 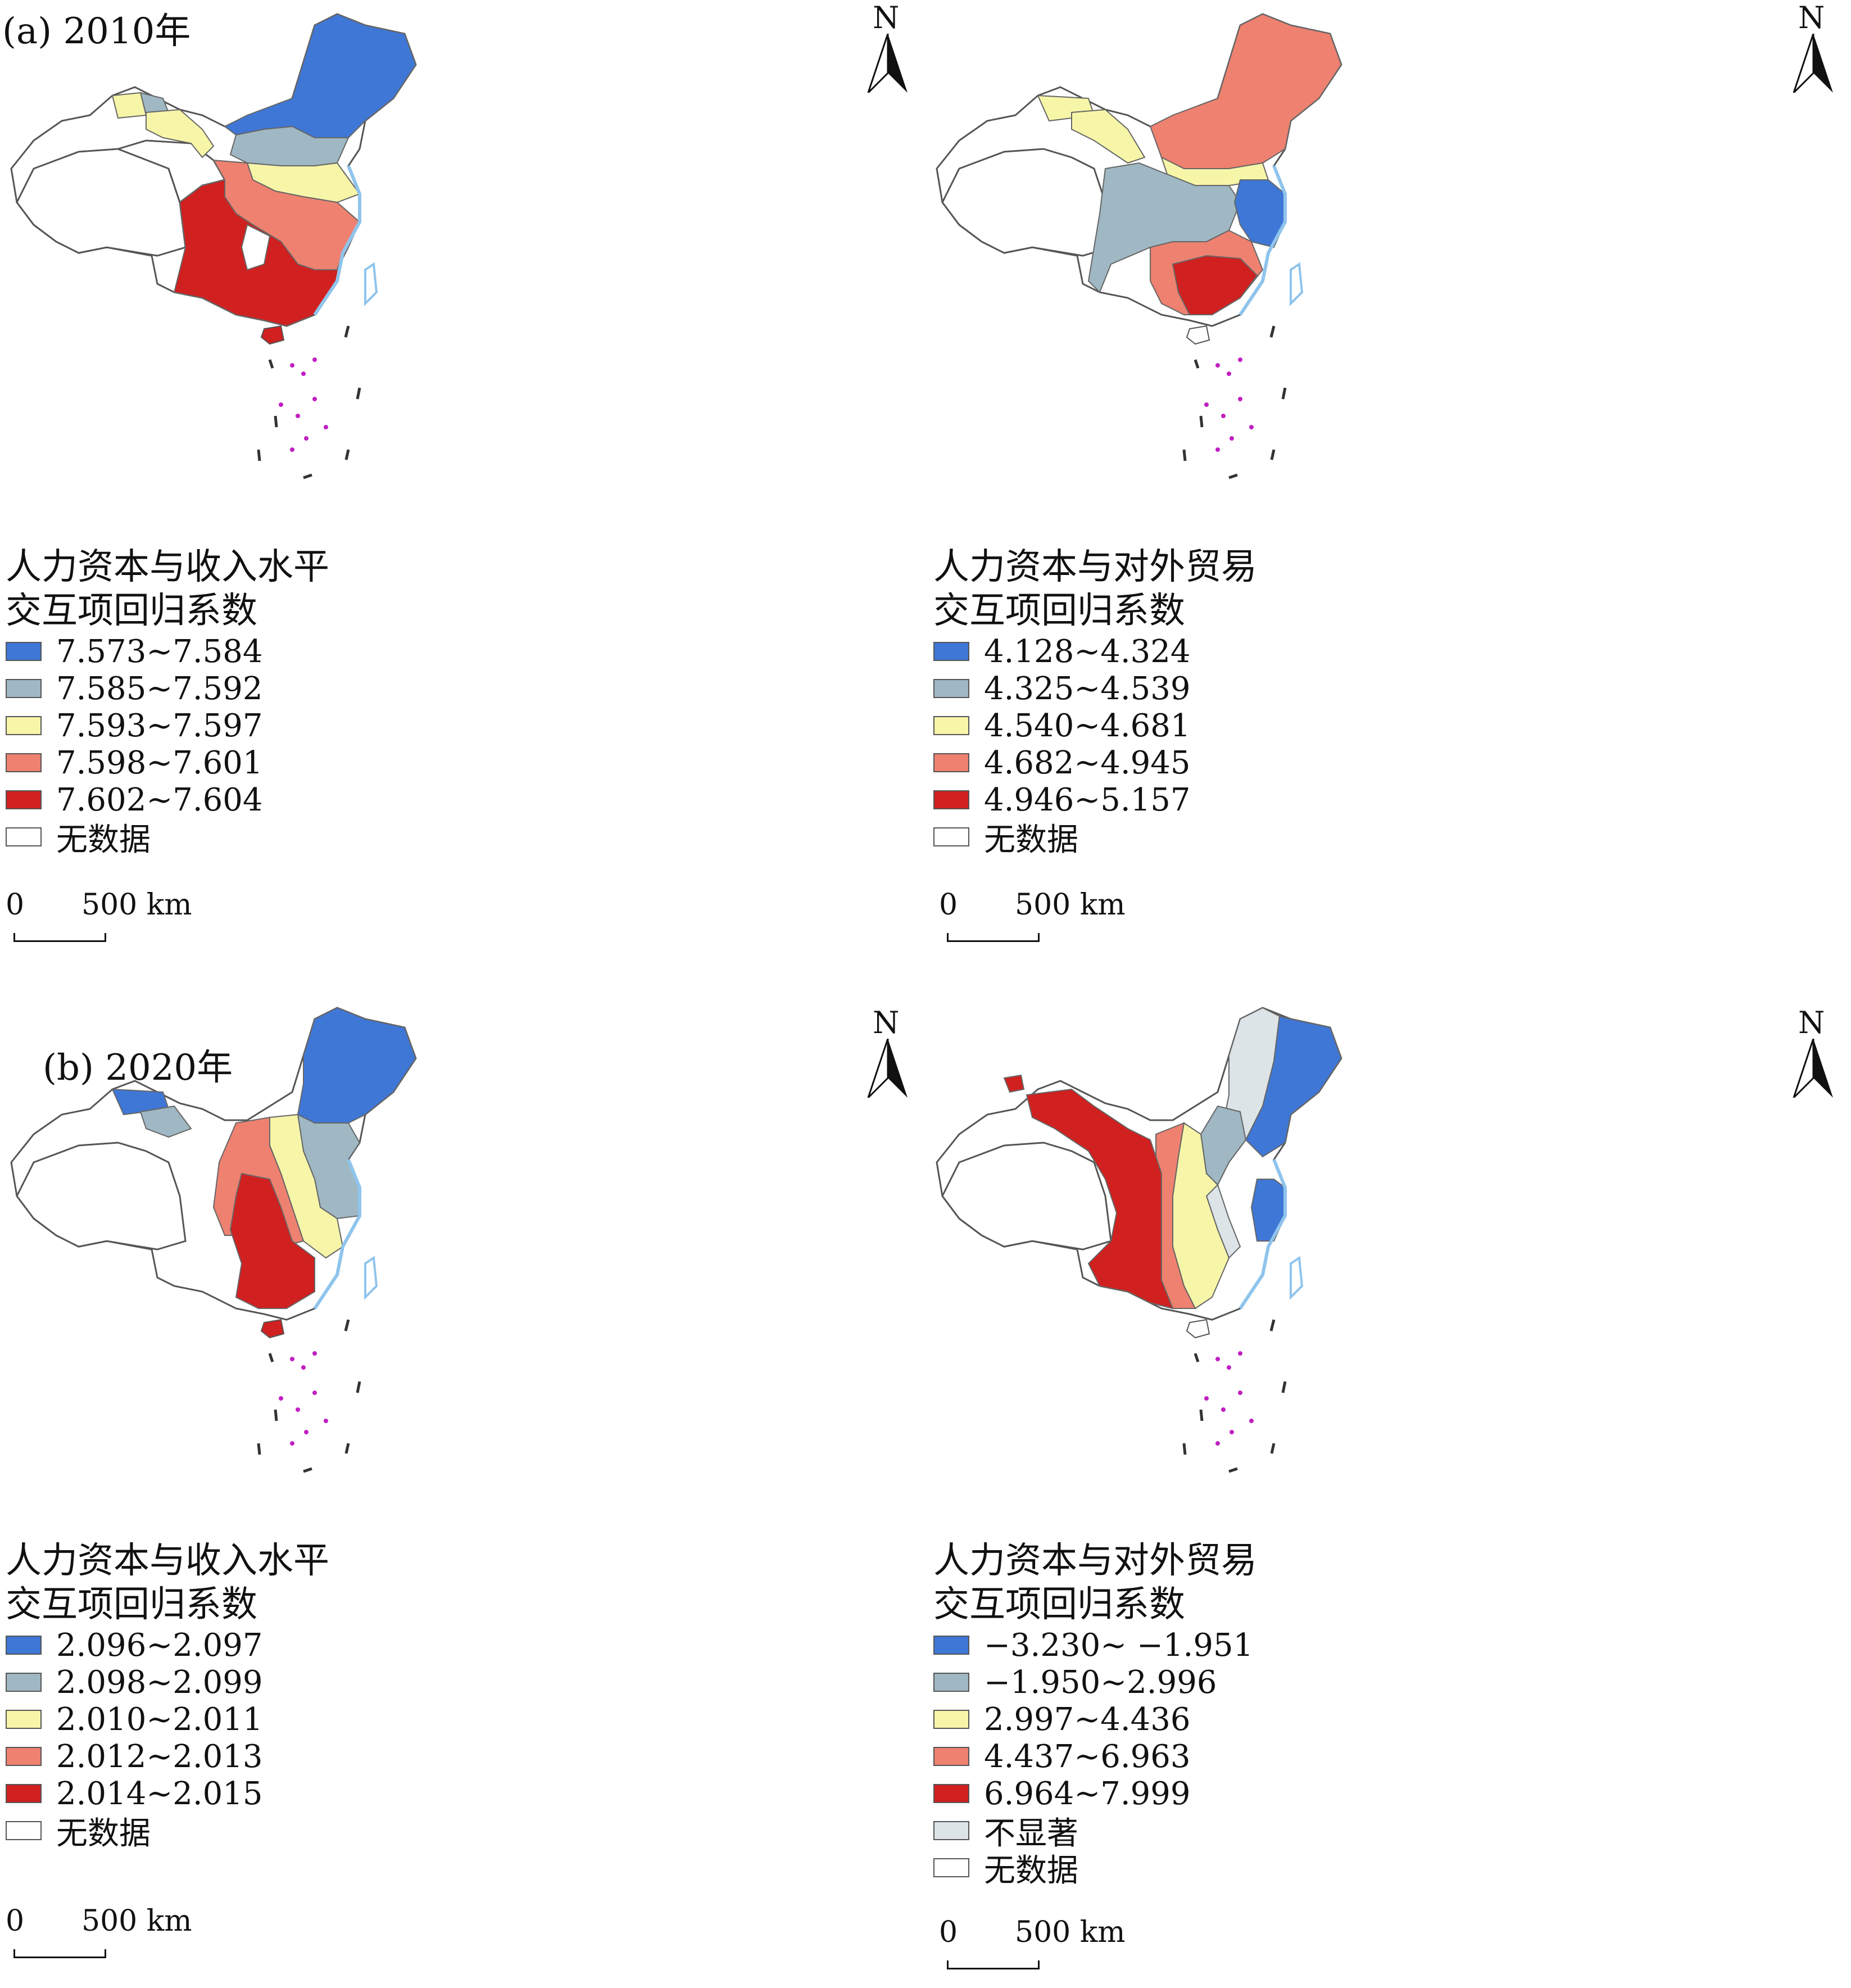 I want to click on legend-label: 6.964~7.999, so click(x=1087, y=1793).